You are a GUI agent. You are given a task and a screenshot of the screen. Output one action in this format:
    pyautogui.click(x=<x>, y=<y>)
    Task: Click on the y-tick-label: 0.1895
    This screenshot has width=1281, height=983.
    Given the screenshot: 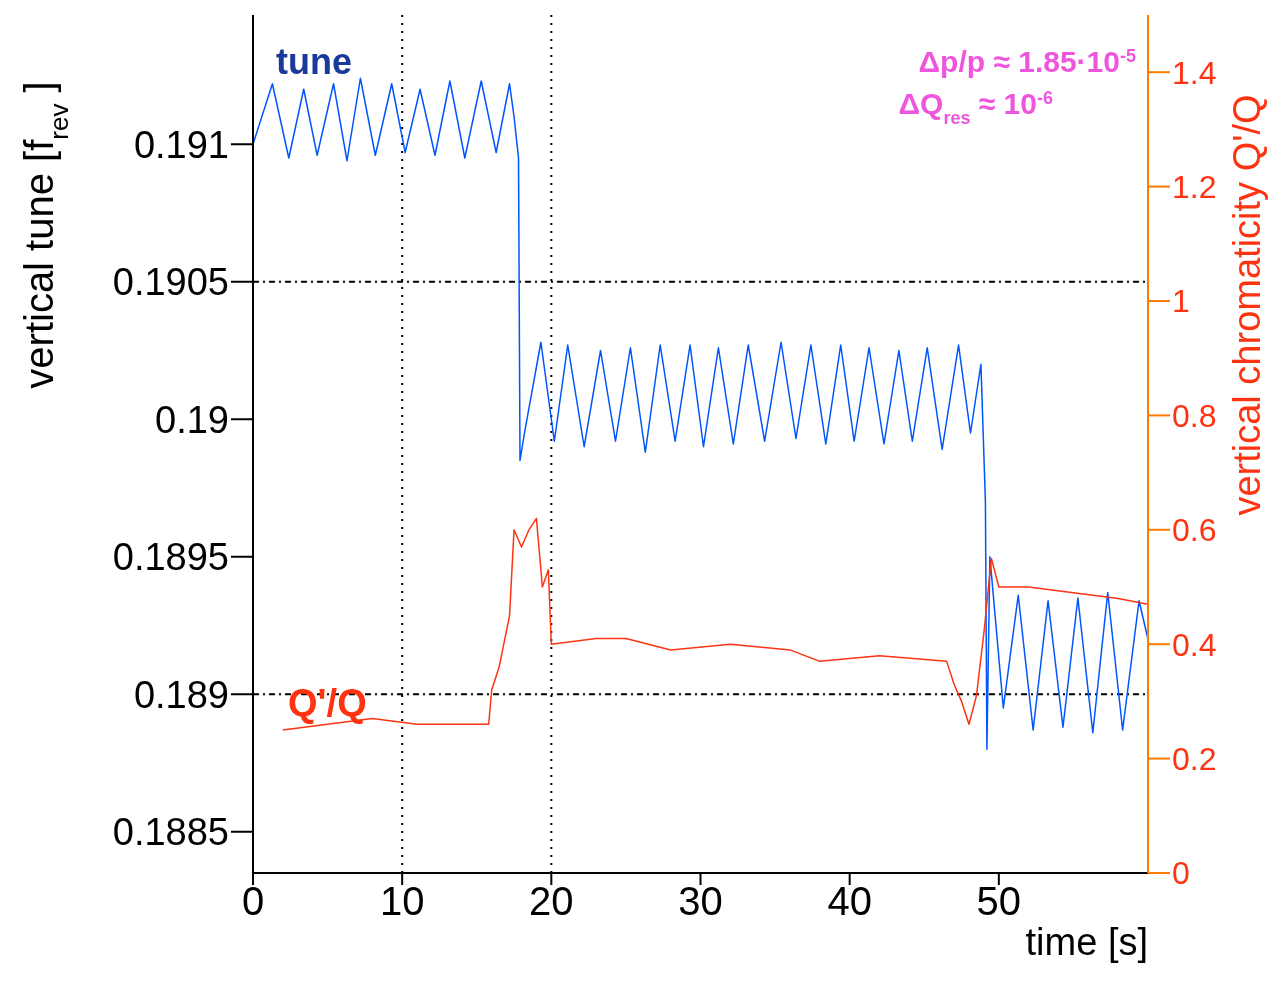 What is the action you would take?
    pyautogui.click(x=170, y=557)
    